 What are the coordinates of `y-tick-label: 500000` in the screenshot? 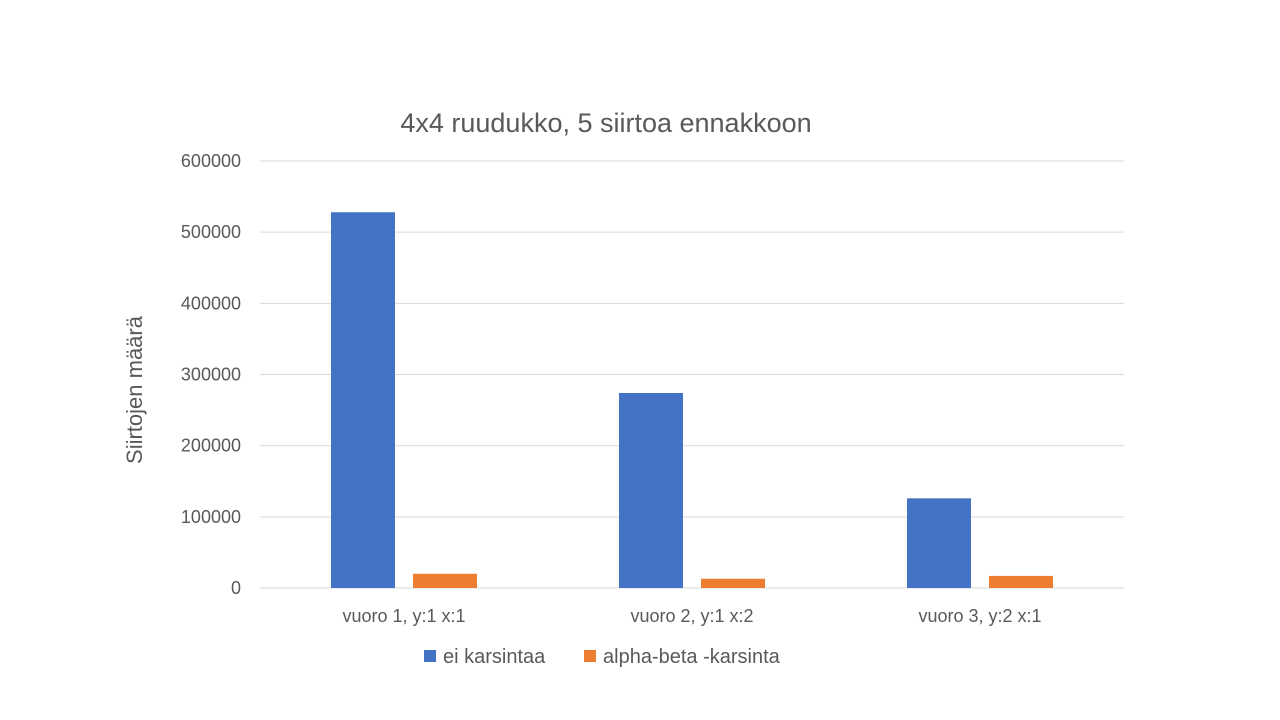 It's located at (211, 232).